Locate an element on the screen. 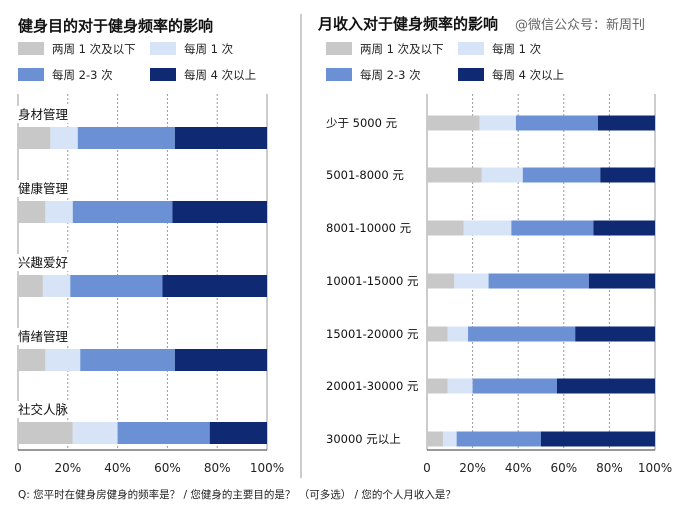  watermark: @微信公众号：新周刊 is located at coordinates (580, 25).